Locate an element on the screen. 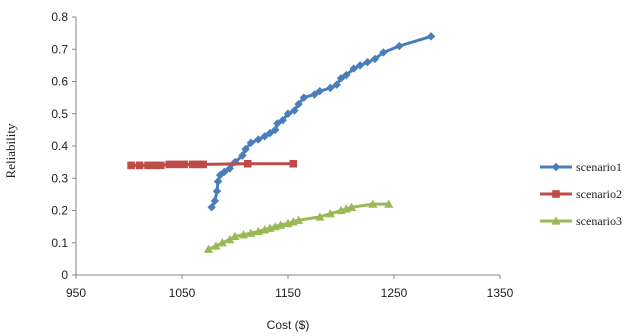 The image size is (634, 336). series-scenario3 is located at coordinates (298, 226).